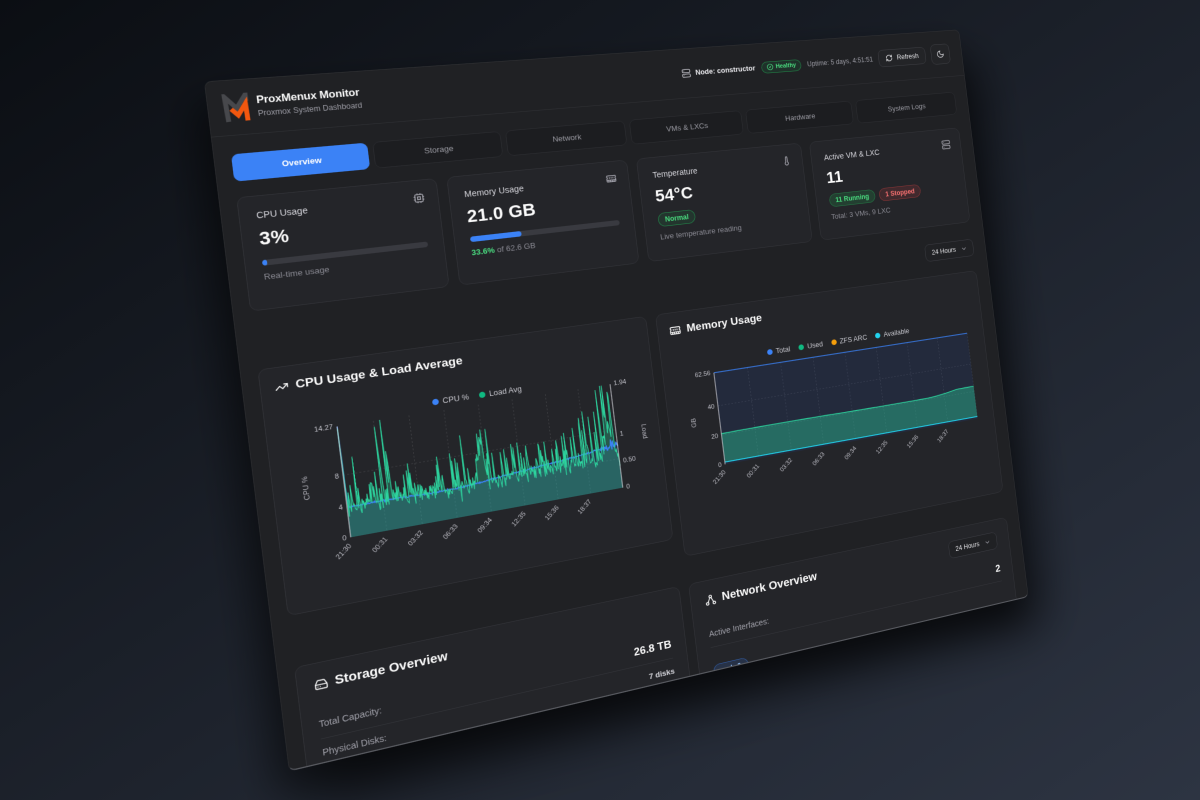 This screenshot has height=800, width=1200. What do you see at coordinates (711, 407) in the screenshot?
I see `svg-text: 40` at bounding box center [711, 407].